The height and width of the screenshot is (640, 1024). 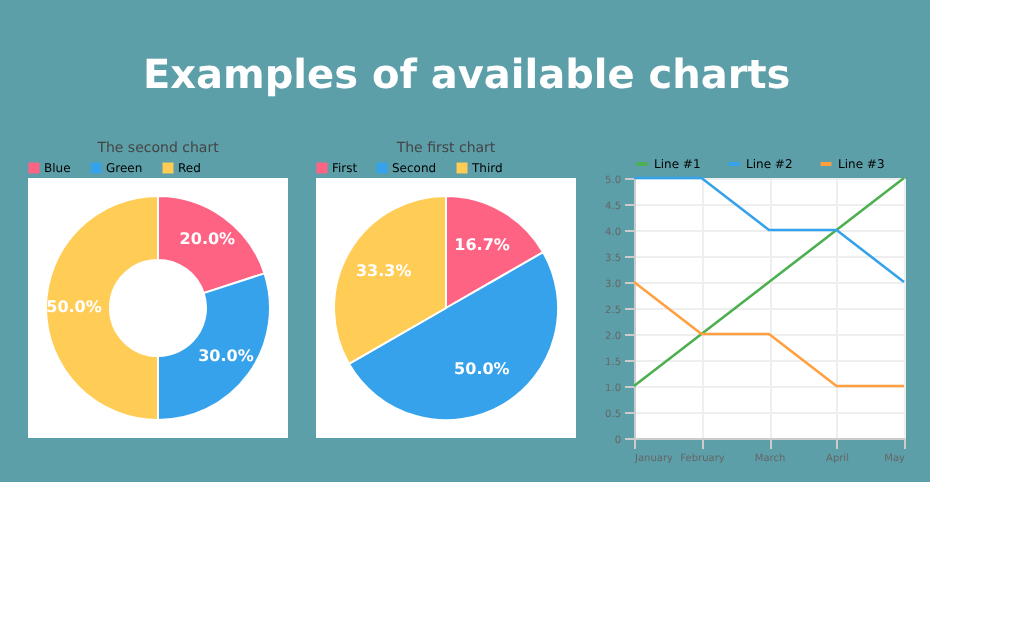 I want to click on text: Examples of available charts, so click(x=466, y=74).